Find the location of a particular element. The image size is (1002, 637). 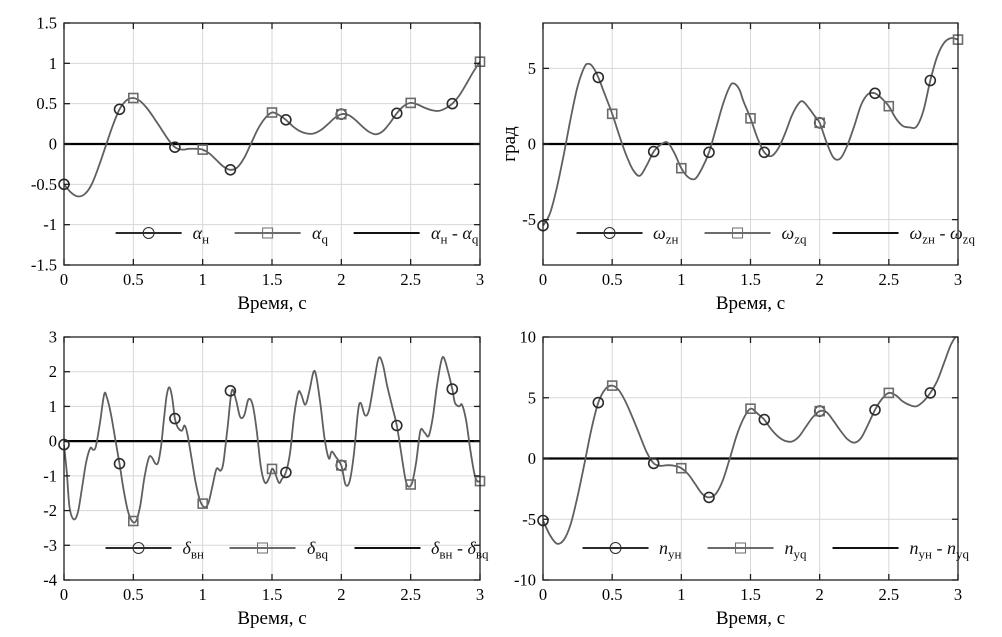

legend-item-n-yq: nуq is located at coordinates (757, 550).